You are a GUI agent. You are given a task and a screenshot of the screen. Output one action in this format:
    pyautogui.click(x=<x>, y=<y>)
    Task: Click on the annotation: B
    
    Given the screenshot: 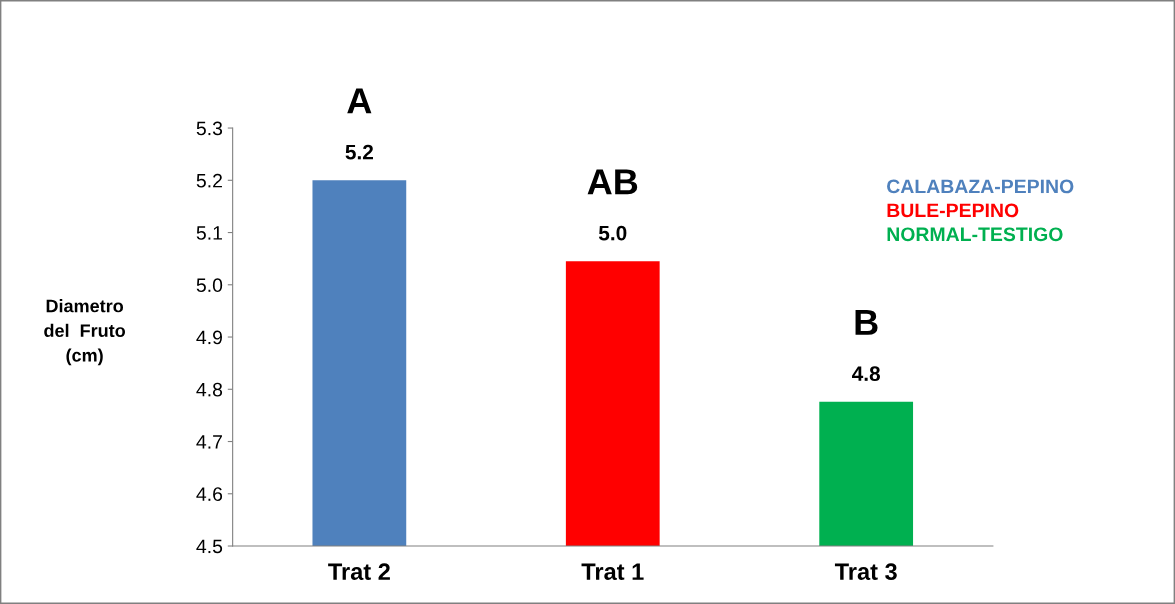 What is the action you would take?
    pyautogui.click(x=866, y=322)
    